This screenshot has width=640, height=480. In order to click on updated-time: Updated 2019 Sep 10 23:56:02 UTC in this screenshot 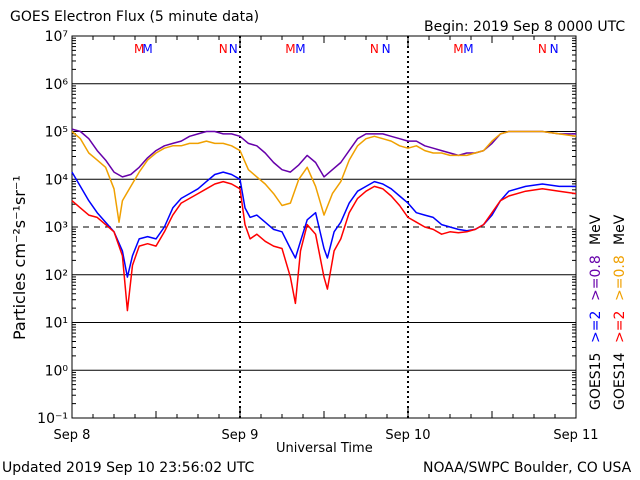, I will do `click(128, 468)`.